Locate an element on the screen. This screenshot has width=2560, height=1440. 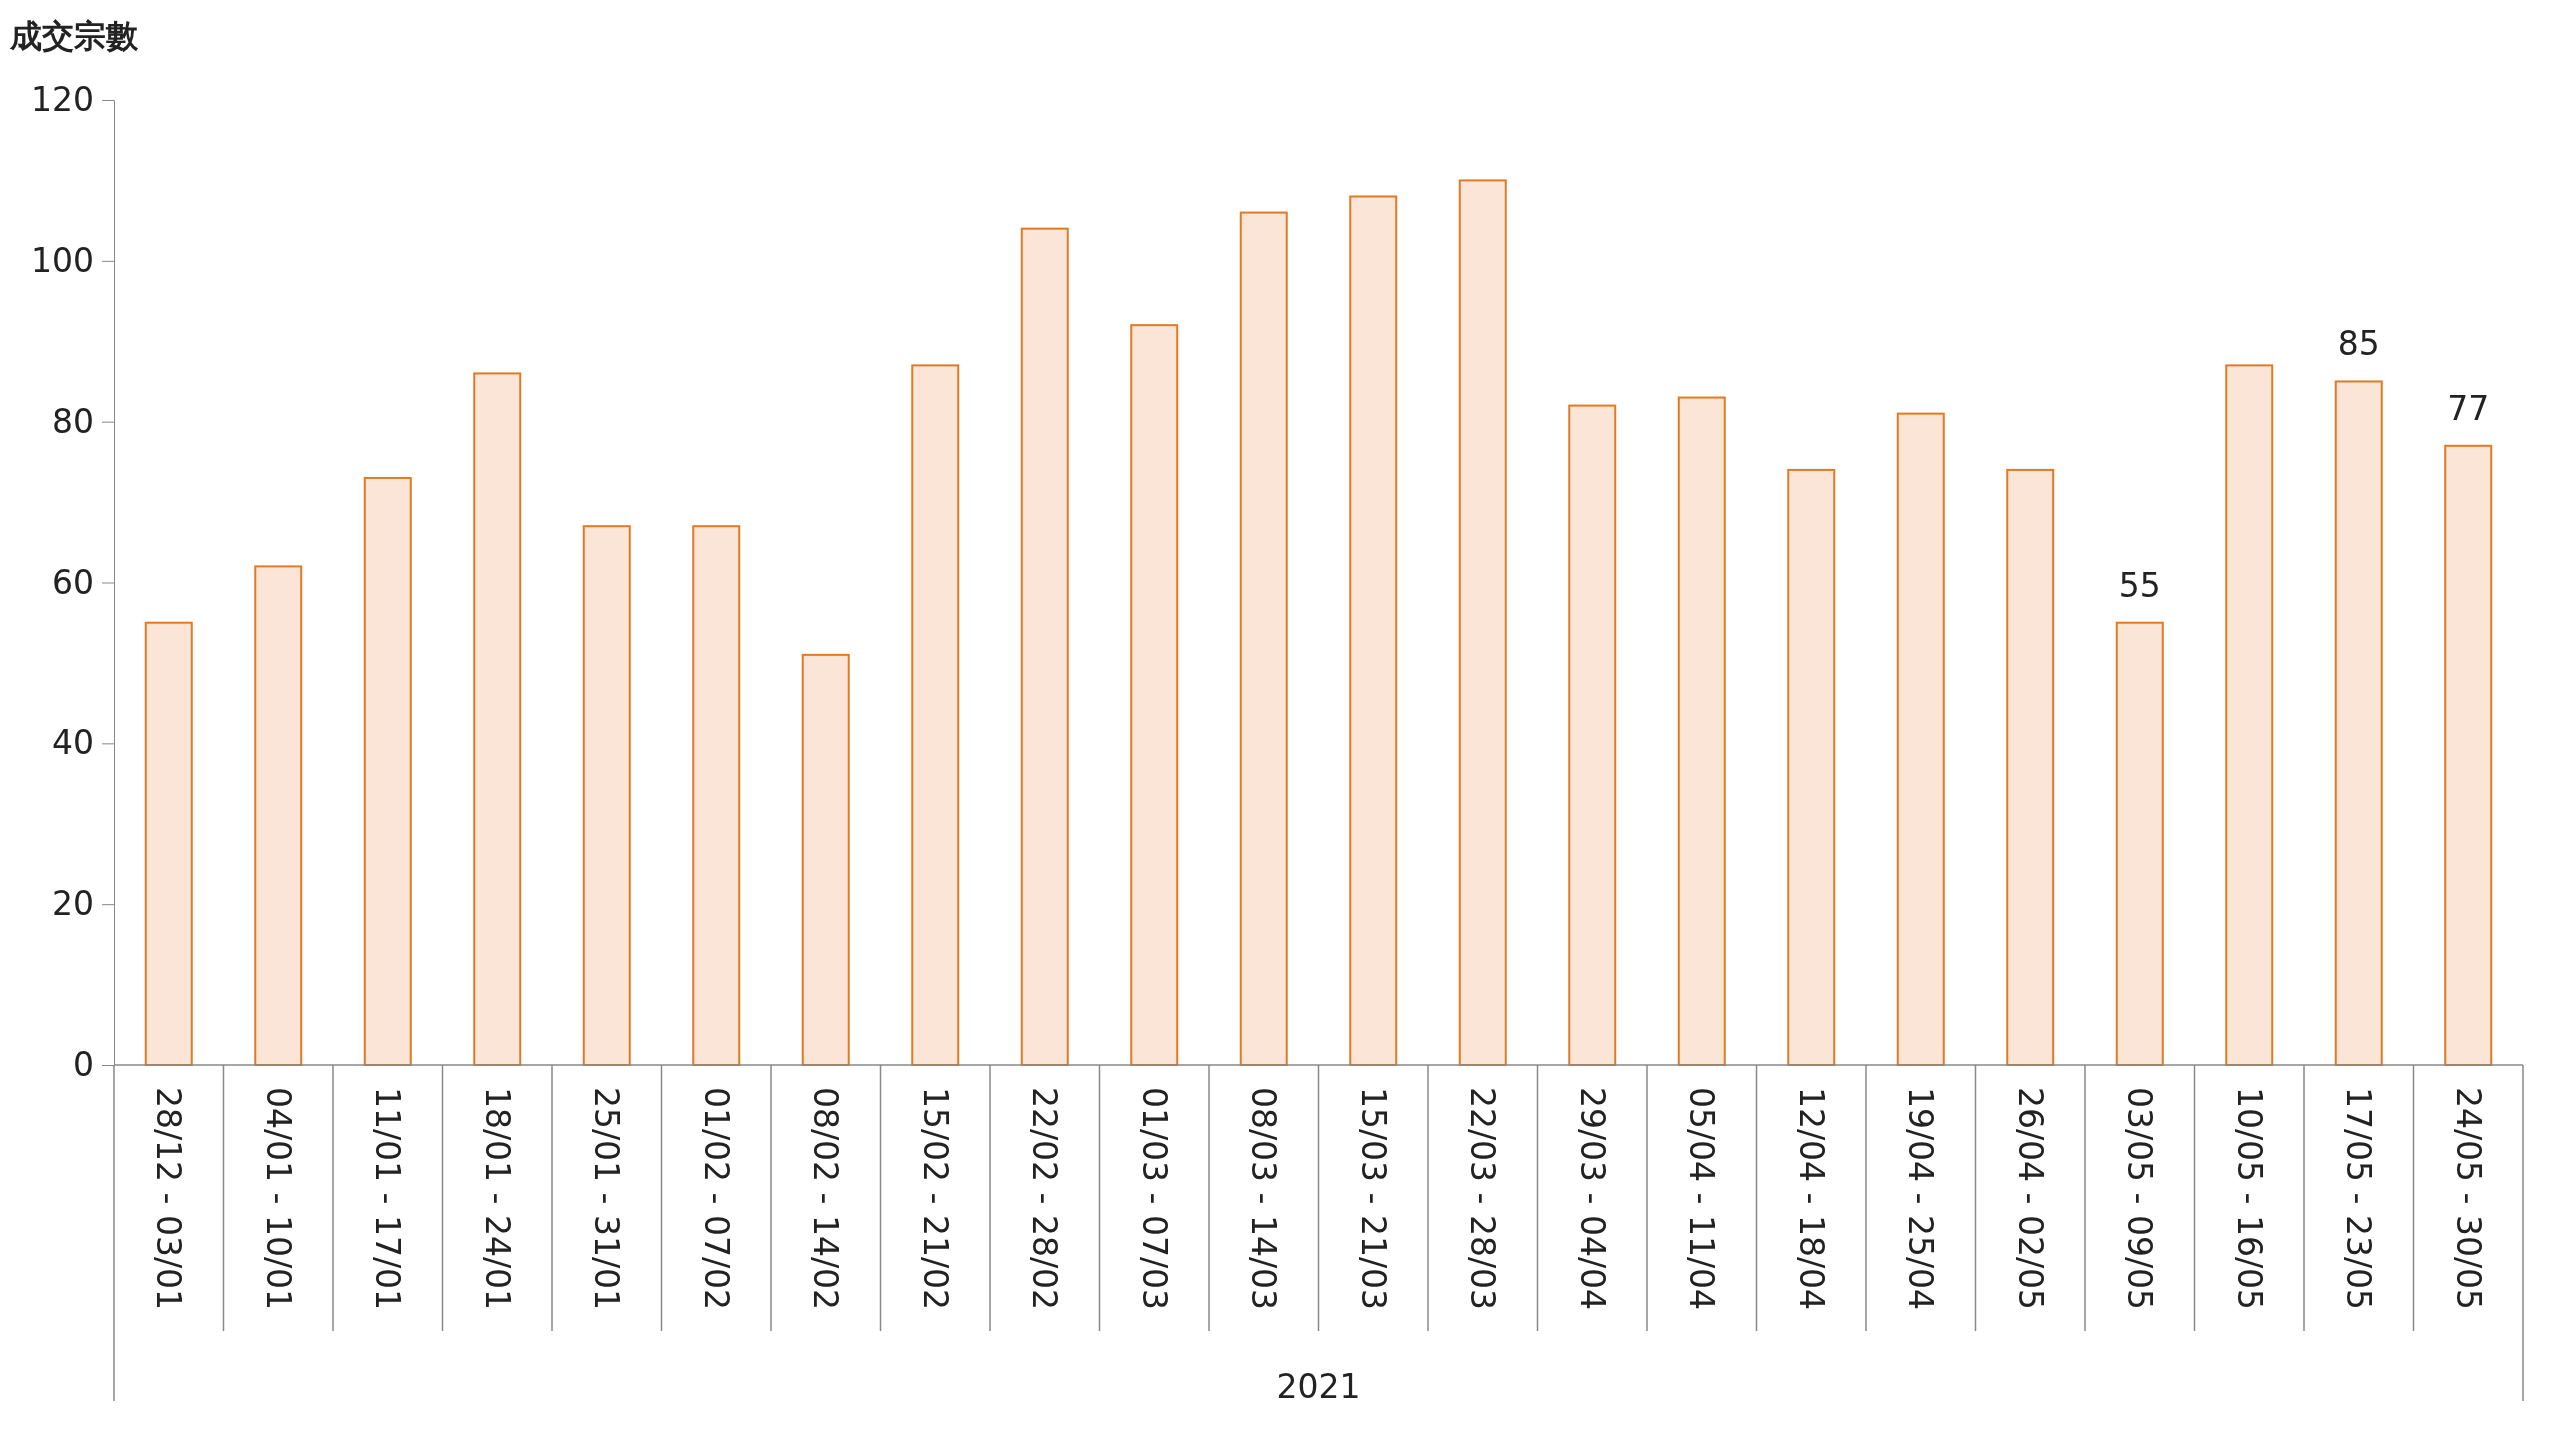
y-tick-label: 20 is located at coordinates (73, 904).